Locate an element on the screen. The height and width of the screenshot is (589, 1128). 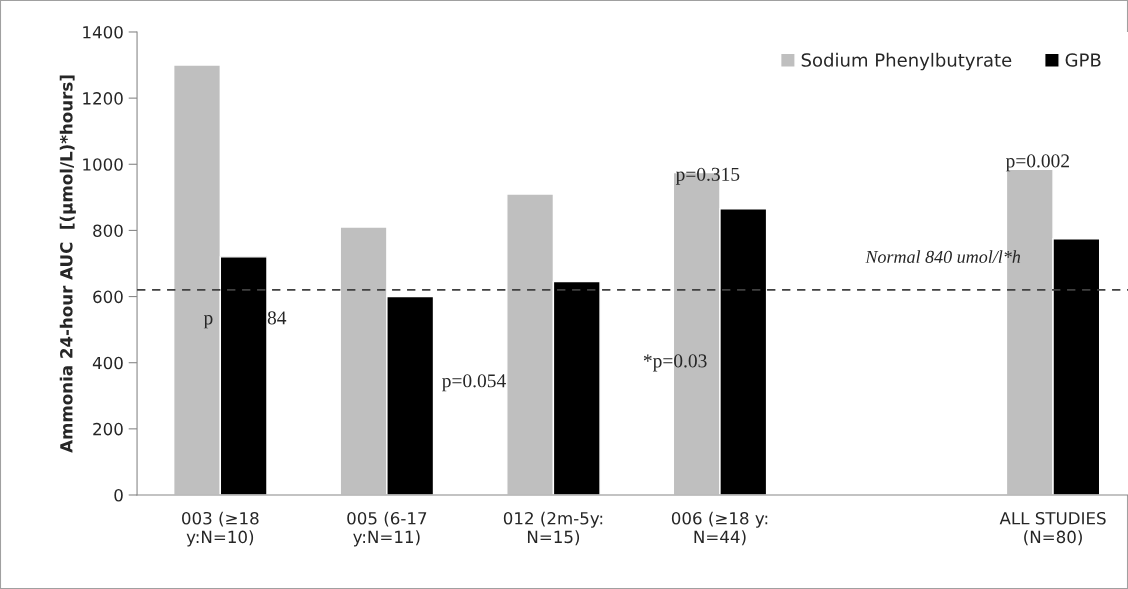
legend-label: GPB is located at coordinates (1083, 60).